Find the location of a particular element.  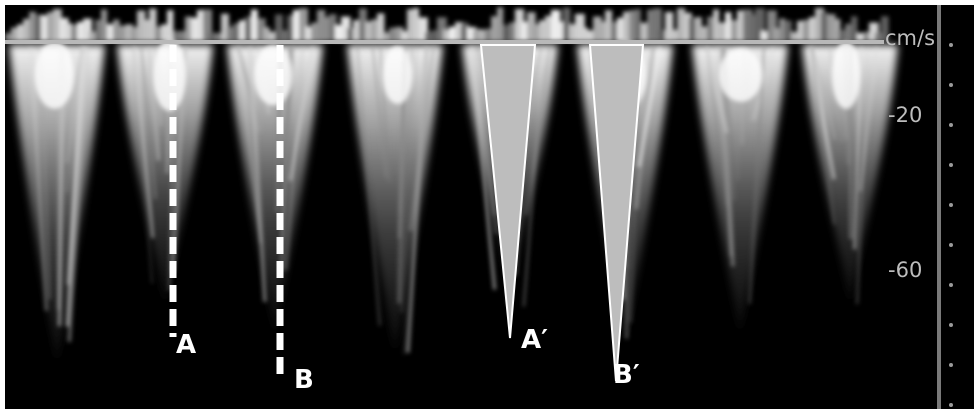

marker-label-a: A is located at coordinates (186, 345).